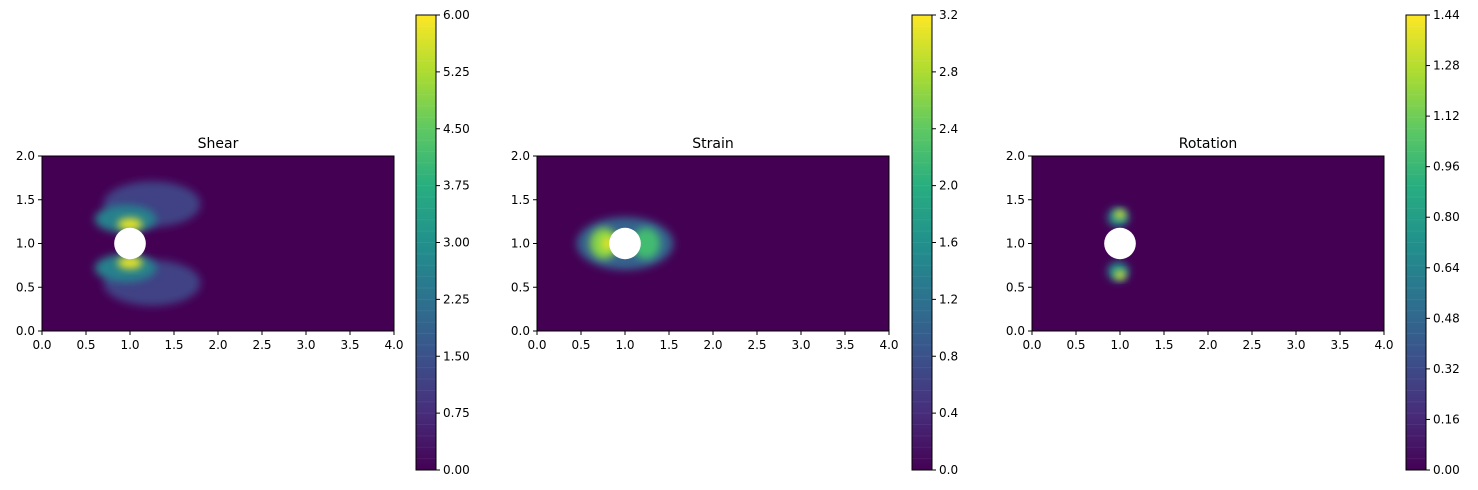 Image resolution: width=1478 pixels, height=490 pixels. What do you see at coordinates (948, 129) in the screenshot?
I see `colorbar-tick-label: 2.4` at bounding box center [948, 129].